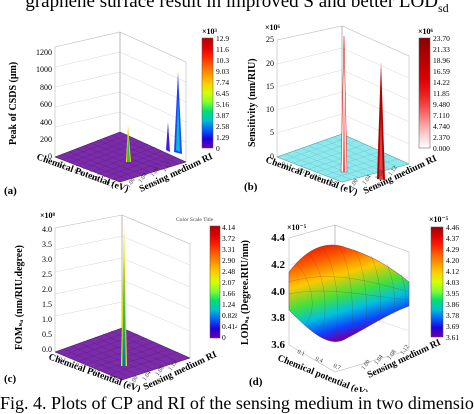 The image size is (474, 414). What do you see at coordinates (222, 104) in the screenshot?
I see `colorbar-tick: 5.16` at bounding box center [222, 104].